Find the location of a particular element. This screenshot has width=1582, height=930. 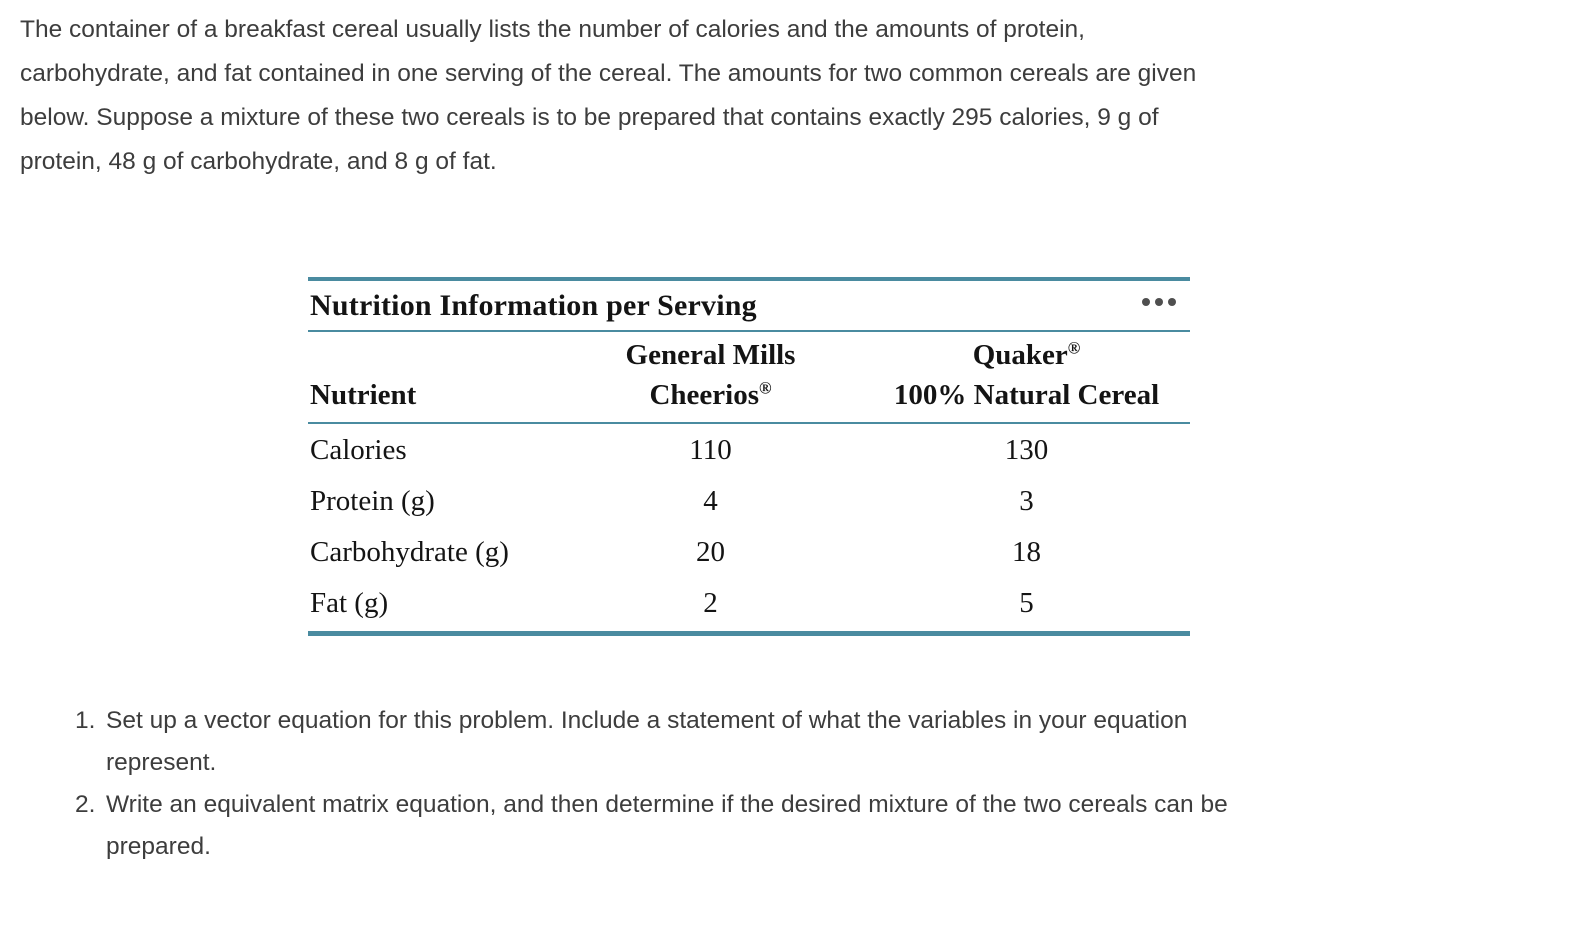

column-header-nutrient: Nutrient is located at coordinates (363, 395).